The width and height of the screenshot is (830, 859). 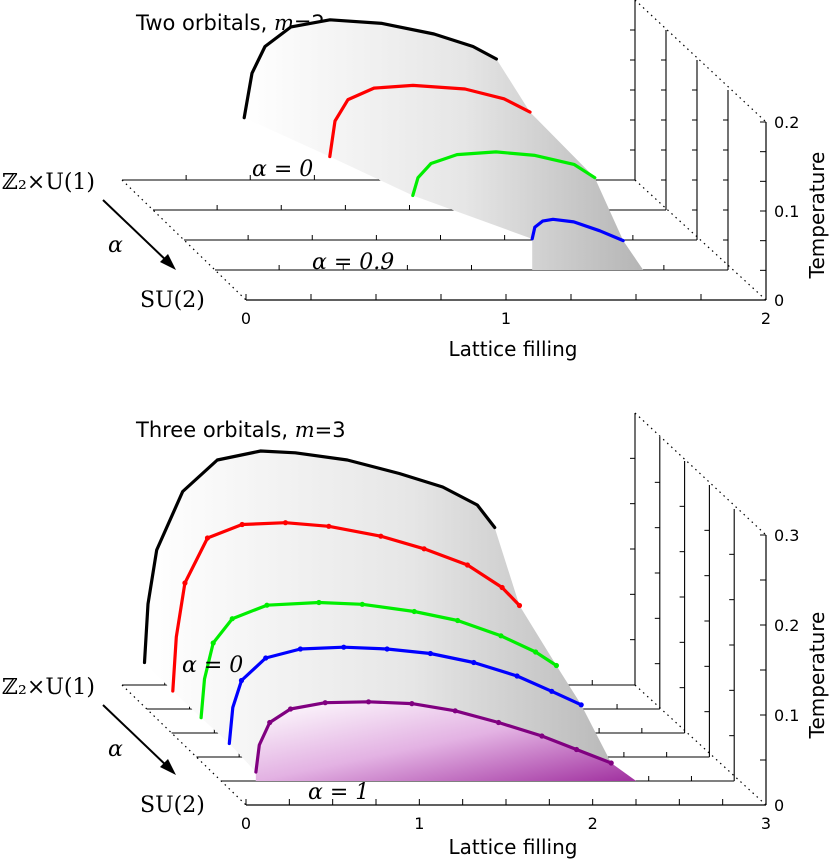 I want to click on layer-label-last: α = 0.9, so click(x=353, y=262).